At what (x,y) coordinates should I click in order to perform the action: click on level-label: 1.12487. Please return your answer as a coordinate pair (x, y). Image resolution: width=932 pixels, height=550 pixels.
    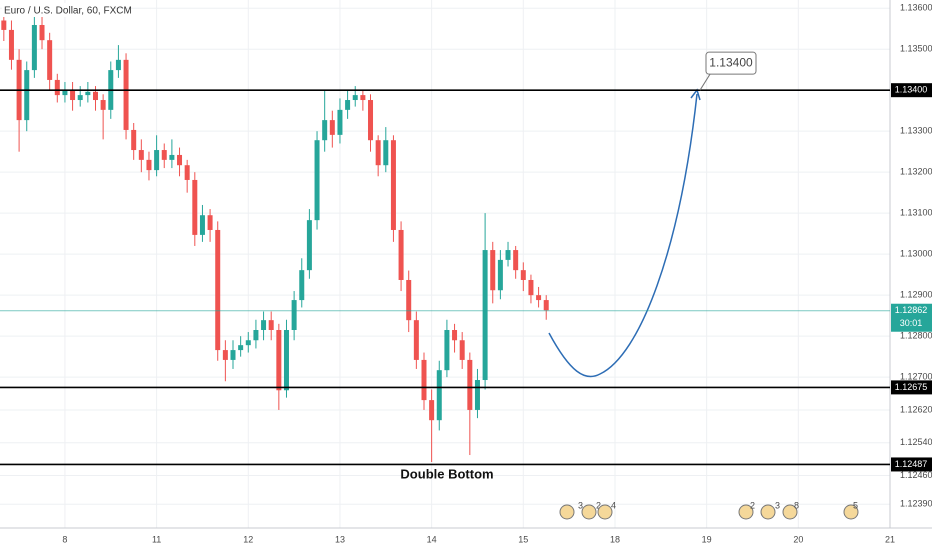
    Looking at the image, I should click on (911, 464).